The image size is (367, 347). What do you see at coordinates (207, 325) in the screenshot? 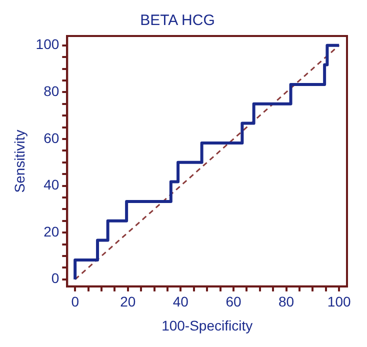
I see `x-axis-title: 100-Specificity` at bounding box center [207, 325].